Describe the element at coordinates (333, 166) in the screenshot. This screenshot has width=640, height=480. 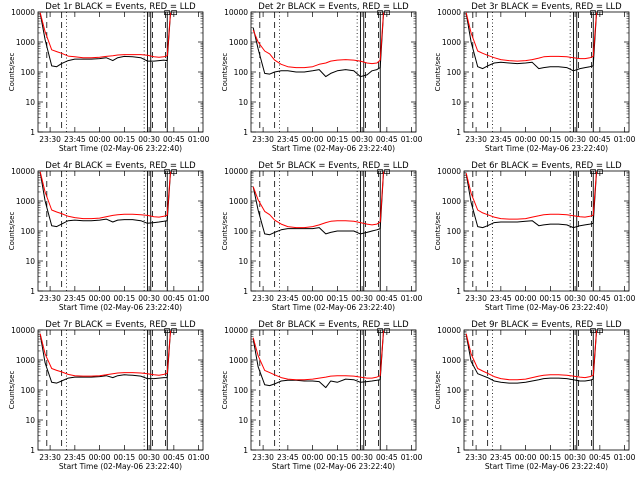
I see `panel-title: Det 5r BLACK = Events, RED = LLD` at that location.